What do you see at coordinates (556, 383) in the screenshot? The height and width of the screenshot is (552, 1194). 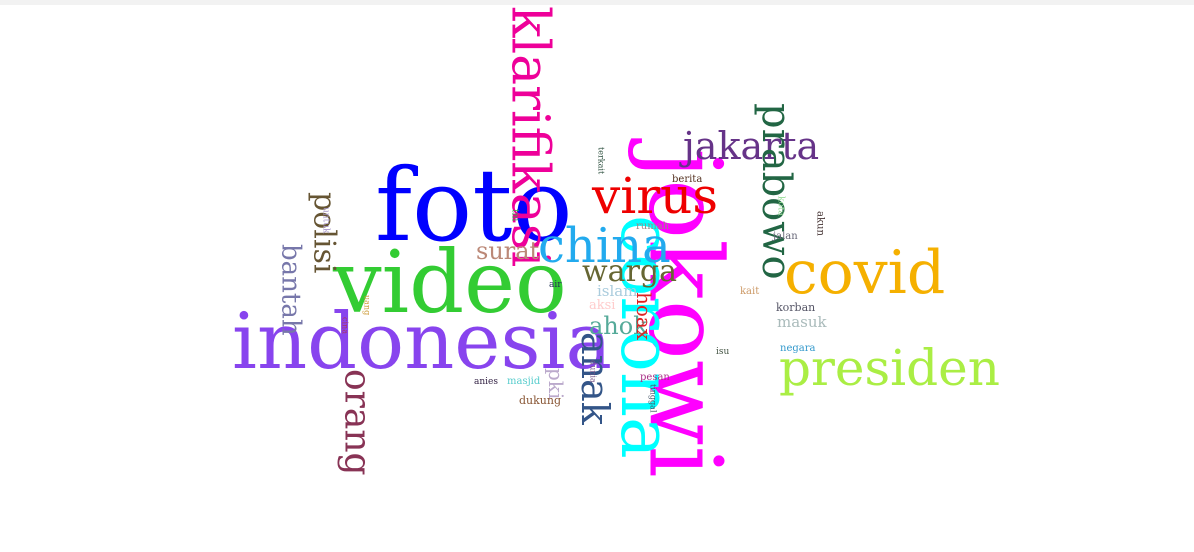 I see `word-pki: pki` at bounding box center [556, 383].